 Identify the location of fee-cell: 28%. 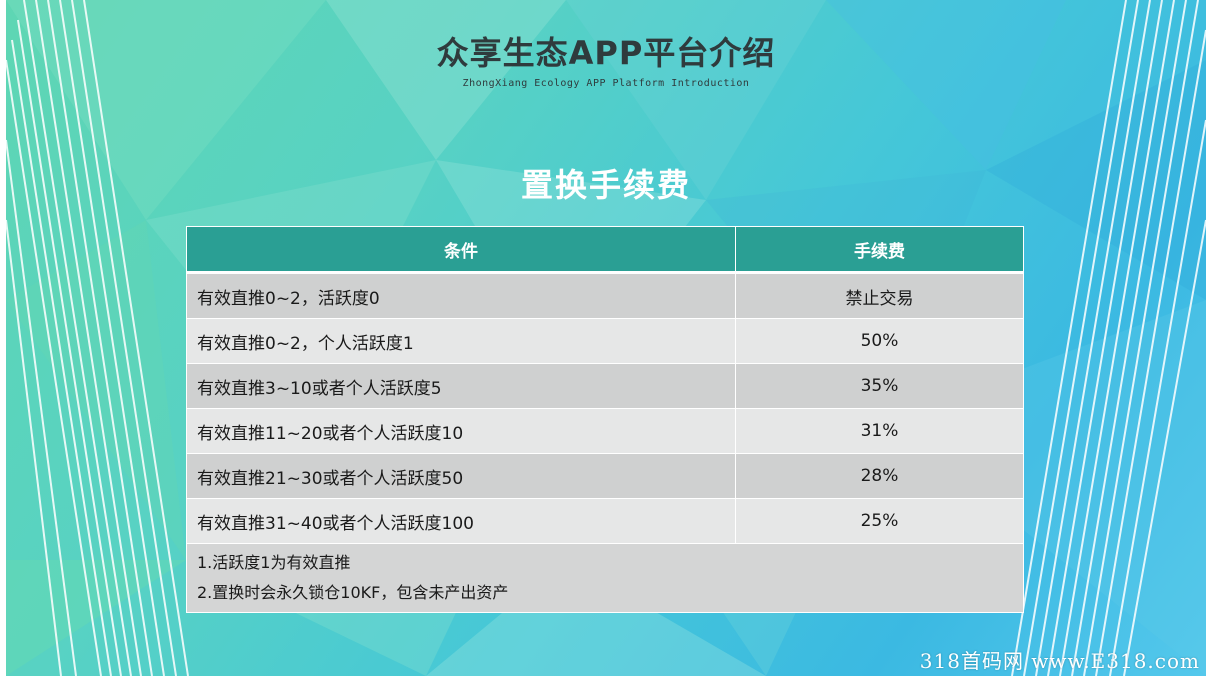
(879, 476).